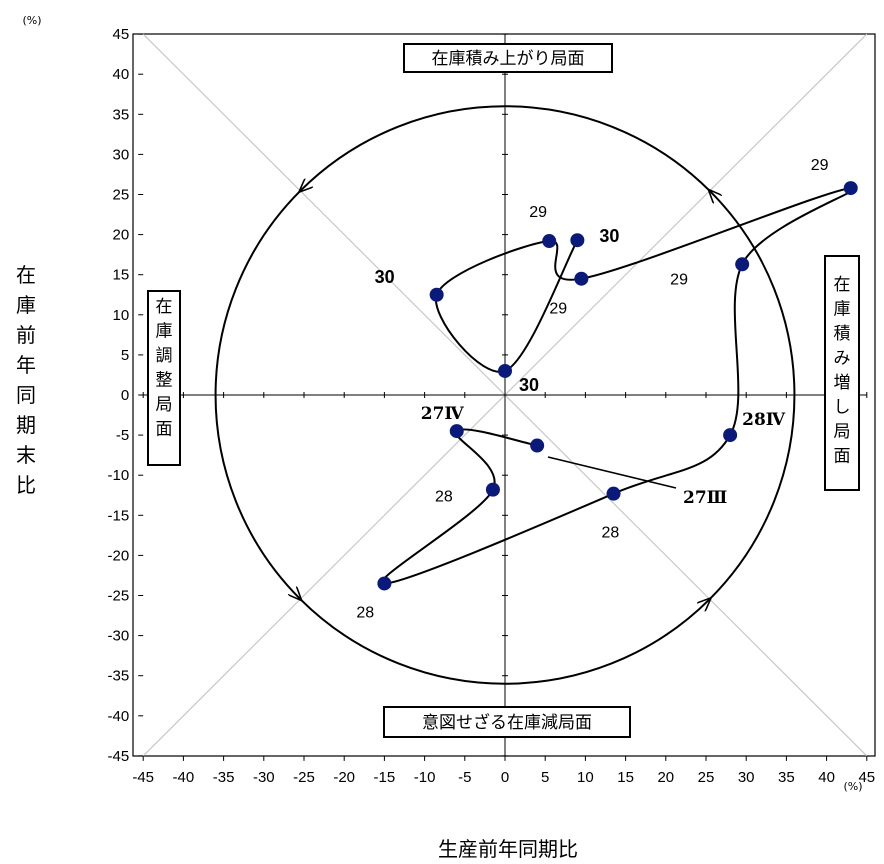 This screenshot has width=884, height=864. Describe the element at coordinates (706, 777) in the screenshot. I see `x-tick-label: 25` at that location.